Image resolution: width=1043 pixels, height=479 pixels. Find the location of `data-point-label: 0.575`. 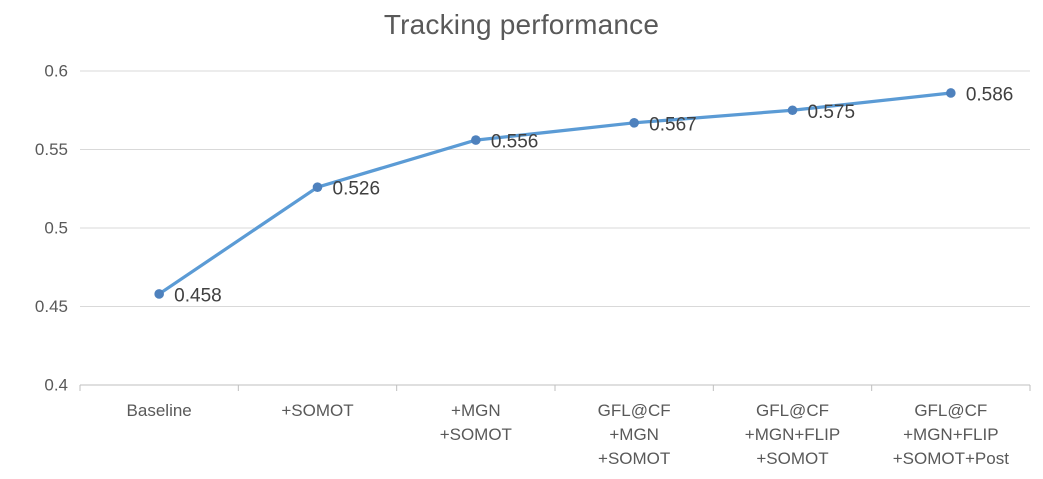

data-point-label: 0.575 is located at coordinates (832, 112).